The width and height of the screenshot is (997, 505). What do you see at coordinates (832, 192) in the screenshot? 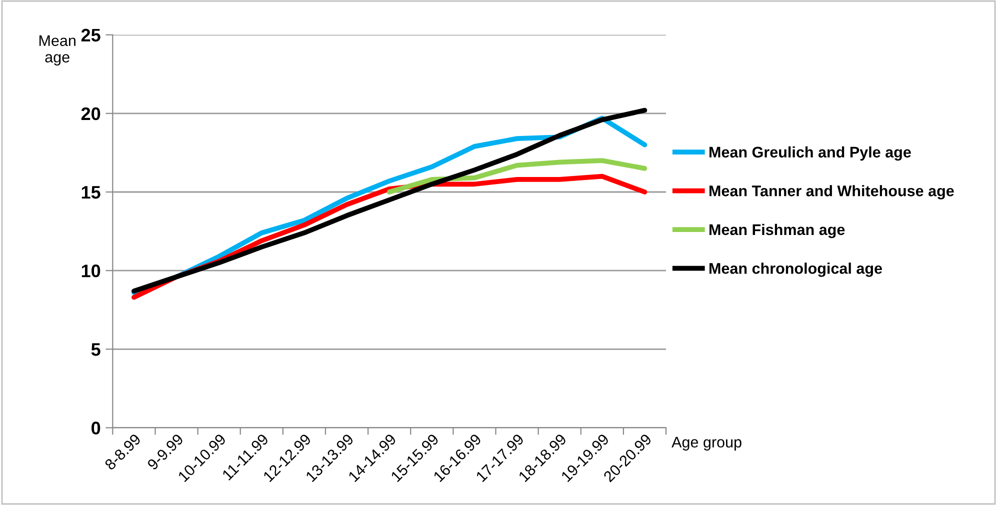
I see `legend-label: Mean Tanner and Whitehouse age` at bounding box center [832, 192].